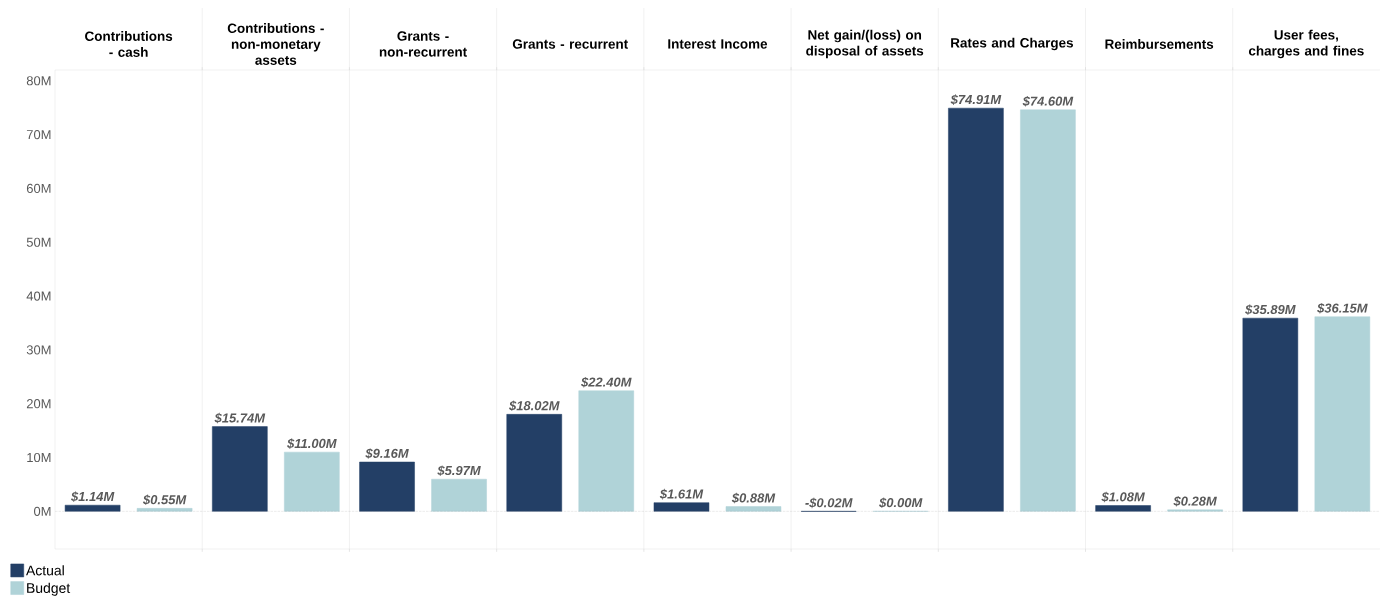 Image resolution: width=1392 pixels, height=603 pixels. What do you see at coordinates (1342, 308) in the screenshot?
I see `data-label: $36.15M` at bounding box center [1342, 308].